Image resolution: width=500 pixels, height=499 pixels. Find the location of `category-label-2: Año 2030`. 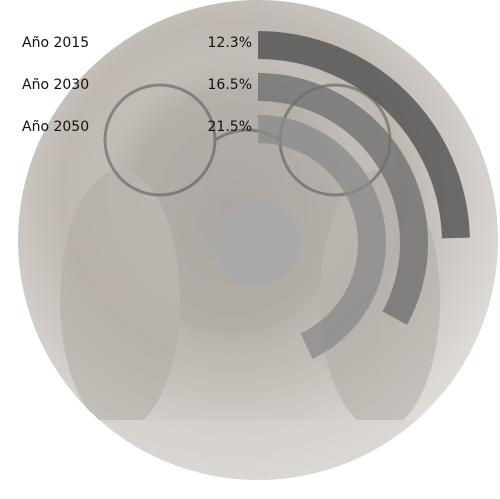

category-label-2: Año 2030 is located at coordinates (56, 85).